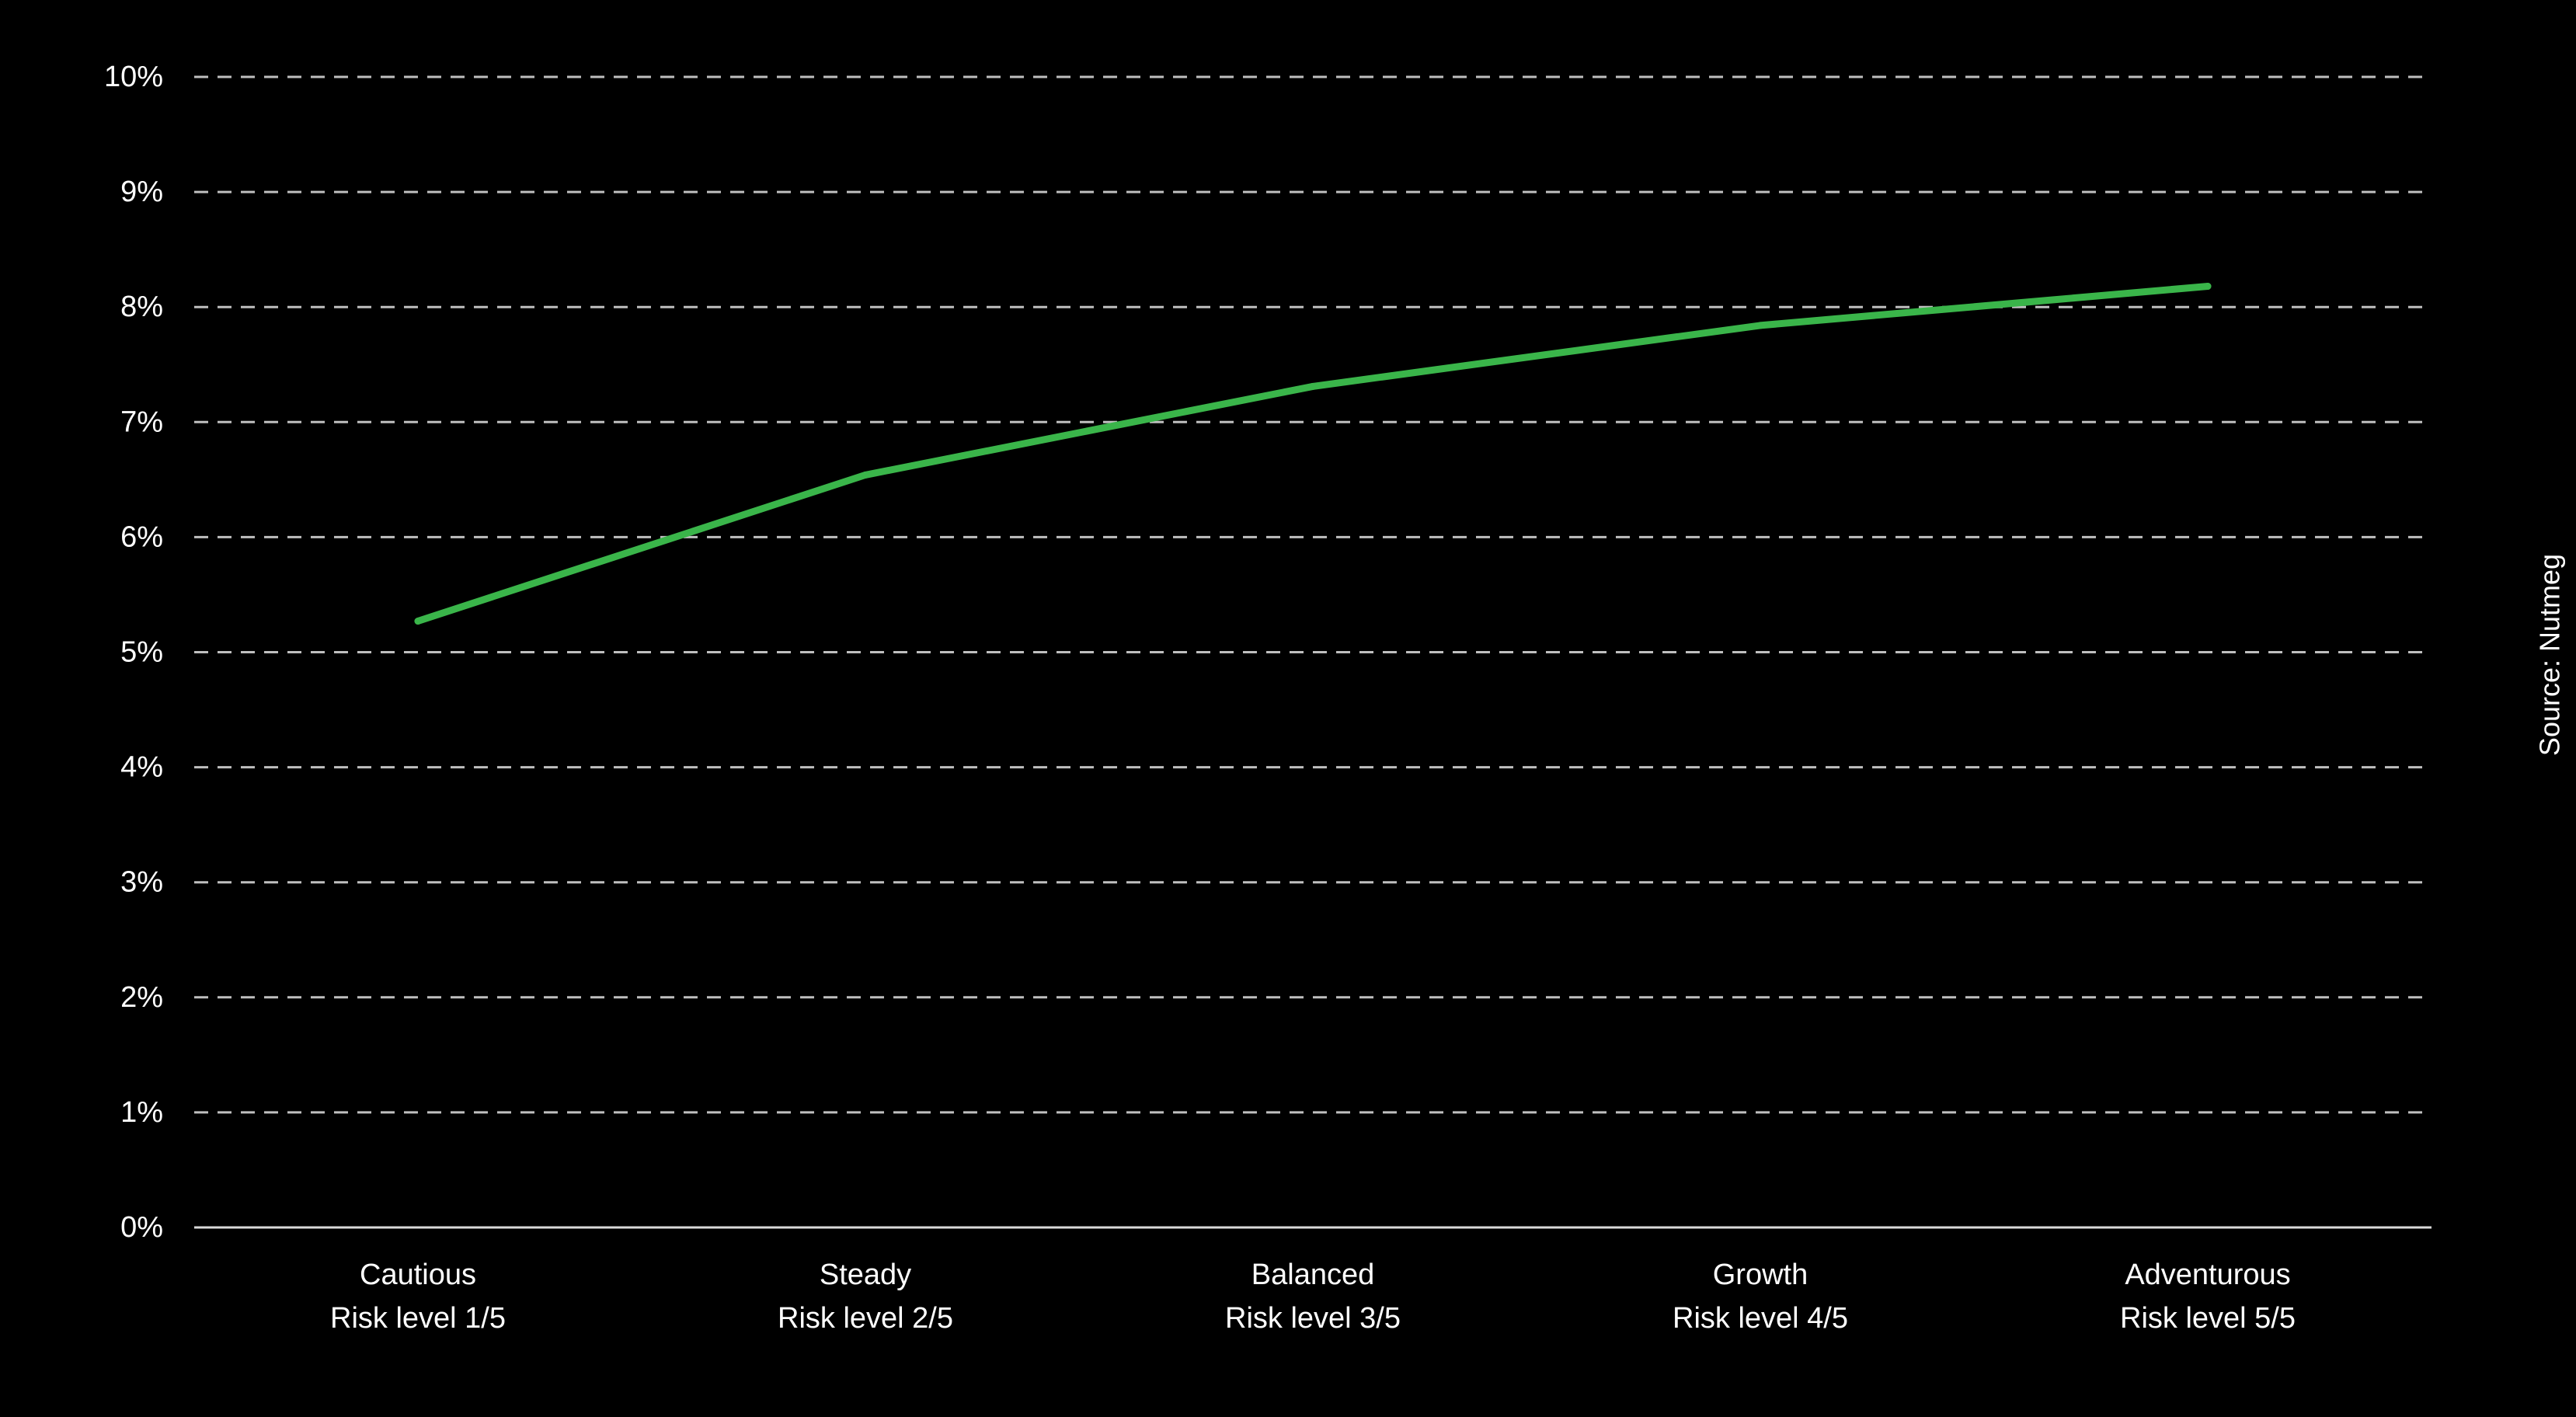 Image resolution: width=2576 pixels, height=1417 pixels. What do you see at coordinates (1760, 1318) in the screenshot?
I see `x-tick-label-risk: Risk level 4/5` at bounding box center [1760, 1318].